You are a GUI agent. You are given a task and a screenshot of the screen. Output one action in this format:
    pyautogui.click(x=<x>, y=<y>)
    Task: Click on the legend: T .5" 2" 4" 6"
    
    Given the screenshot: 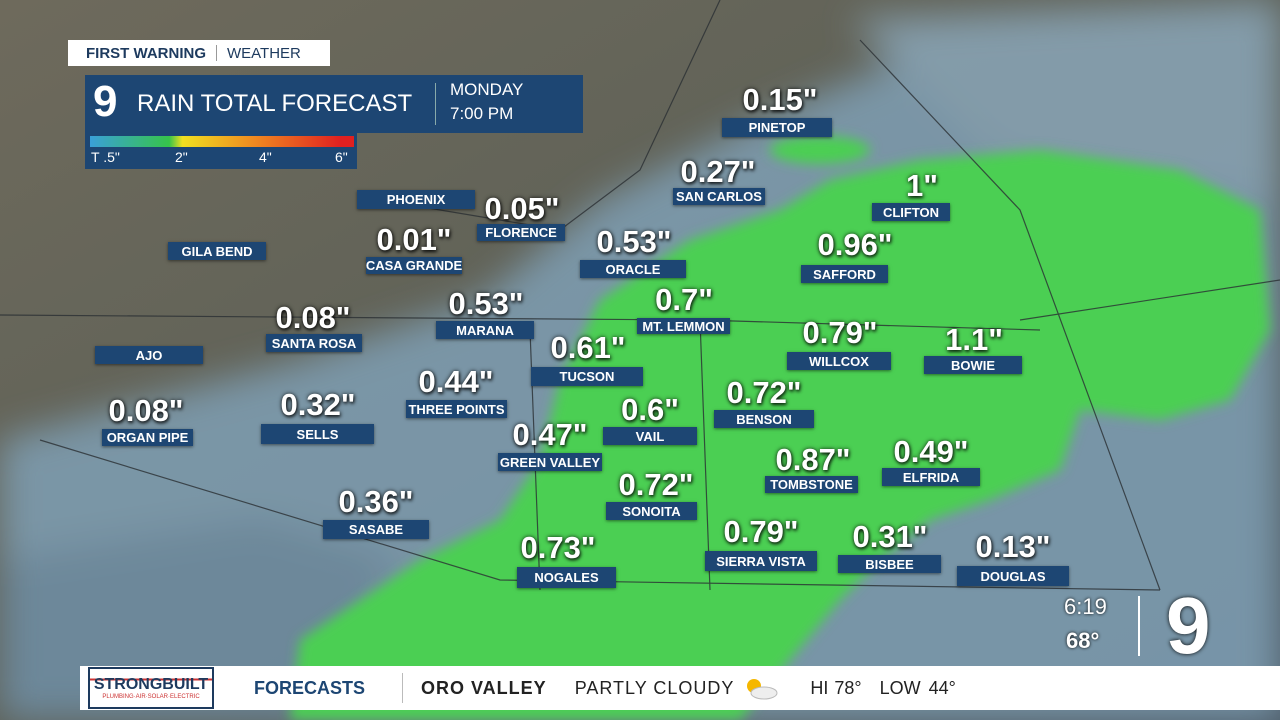 What is the action you would take?
    pyautogui.click(x=221, y=151)
    